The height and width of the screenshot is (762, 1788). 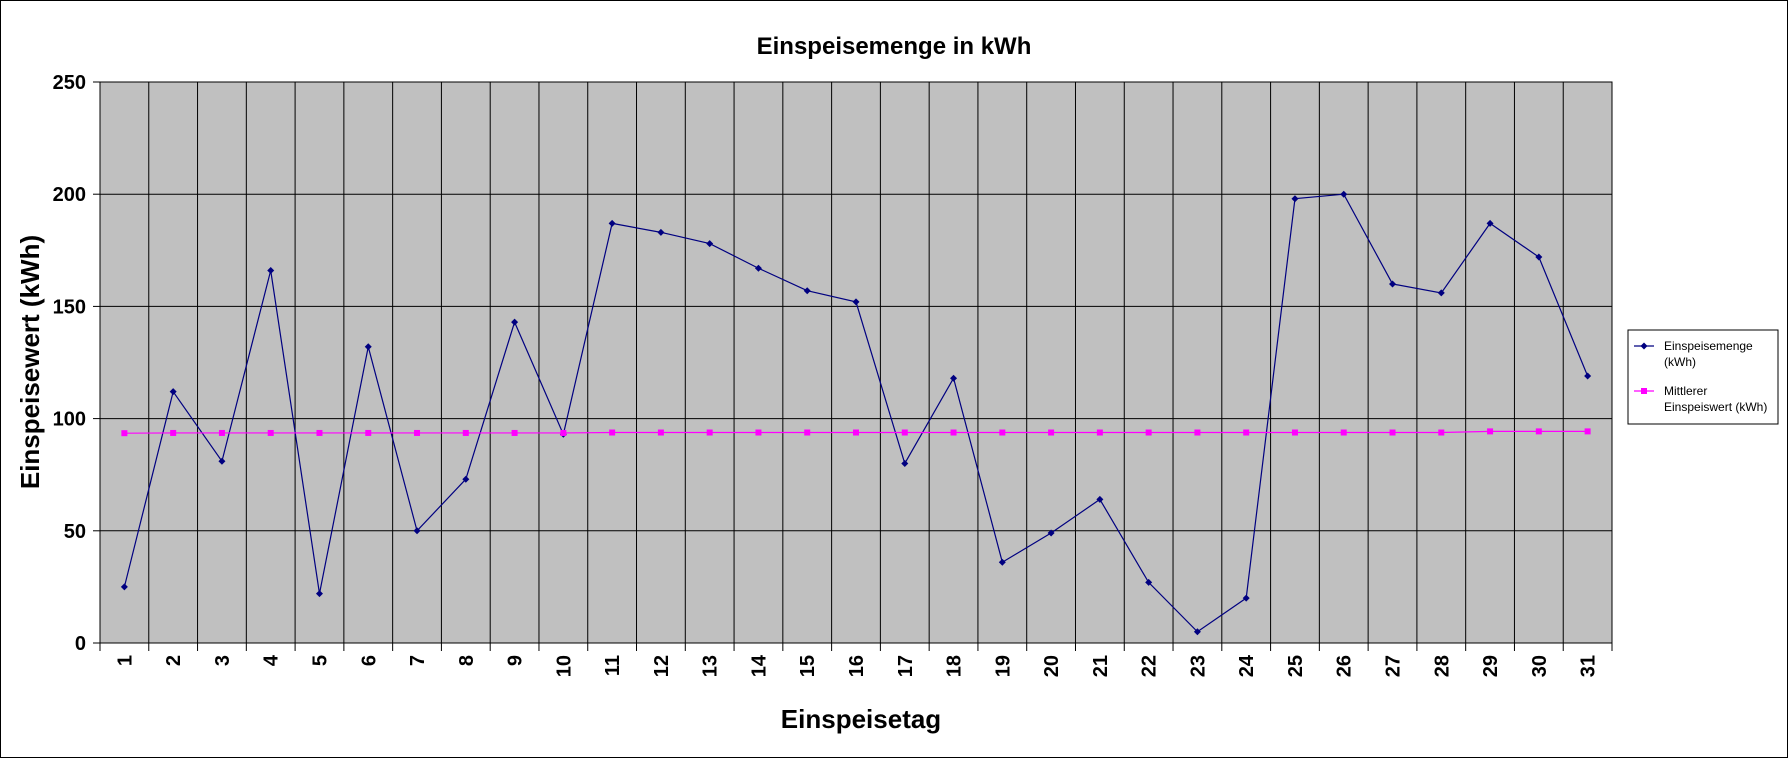 I want to click on y-axis-ticks: 0 50 100 150 200 250, so click(x=76, y=363).